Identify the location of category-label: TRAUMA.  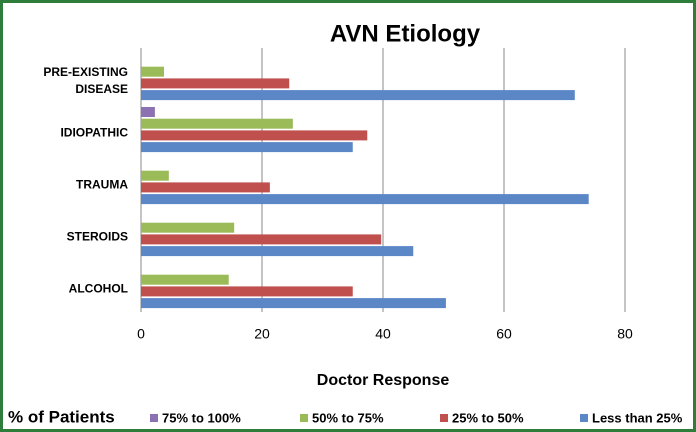
(102, 184).